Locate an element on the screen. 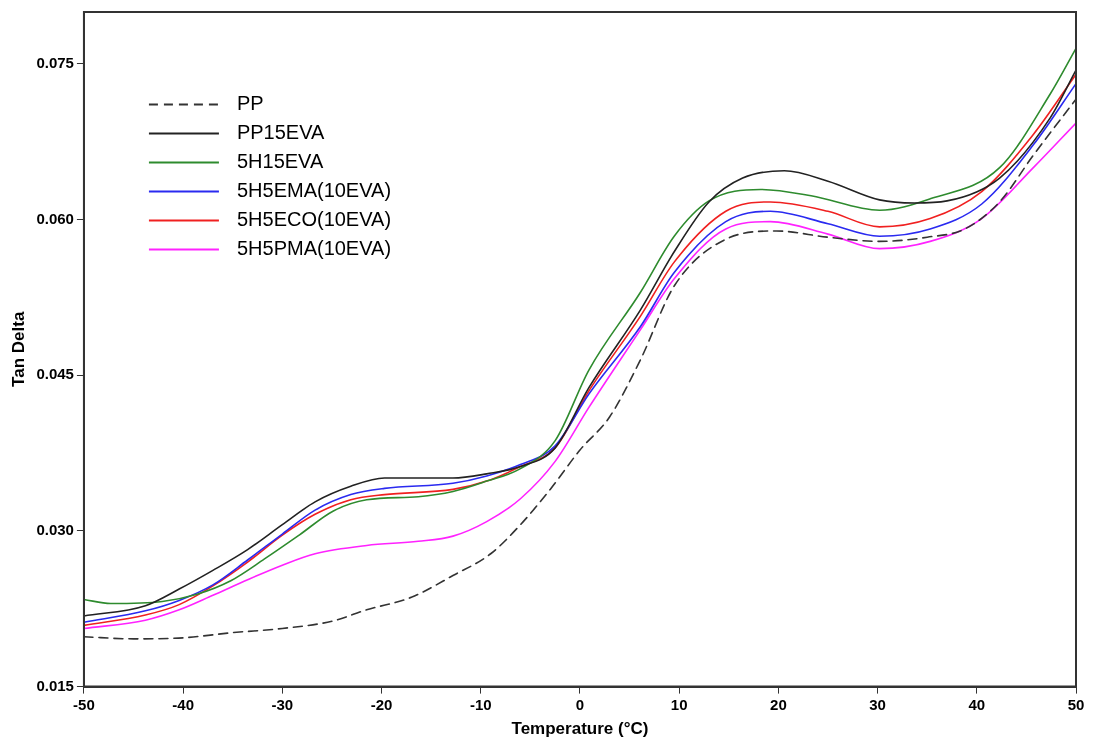 This screenshot has width=1101, height=740. y-tick-label: 0.015 is located at coordinates (55, 685).